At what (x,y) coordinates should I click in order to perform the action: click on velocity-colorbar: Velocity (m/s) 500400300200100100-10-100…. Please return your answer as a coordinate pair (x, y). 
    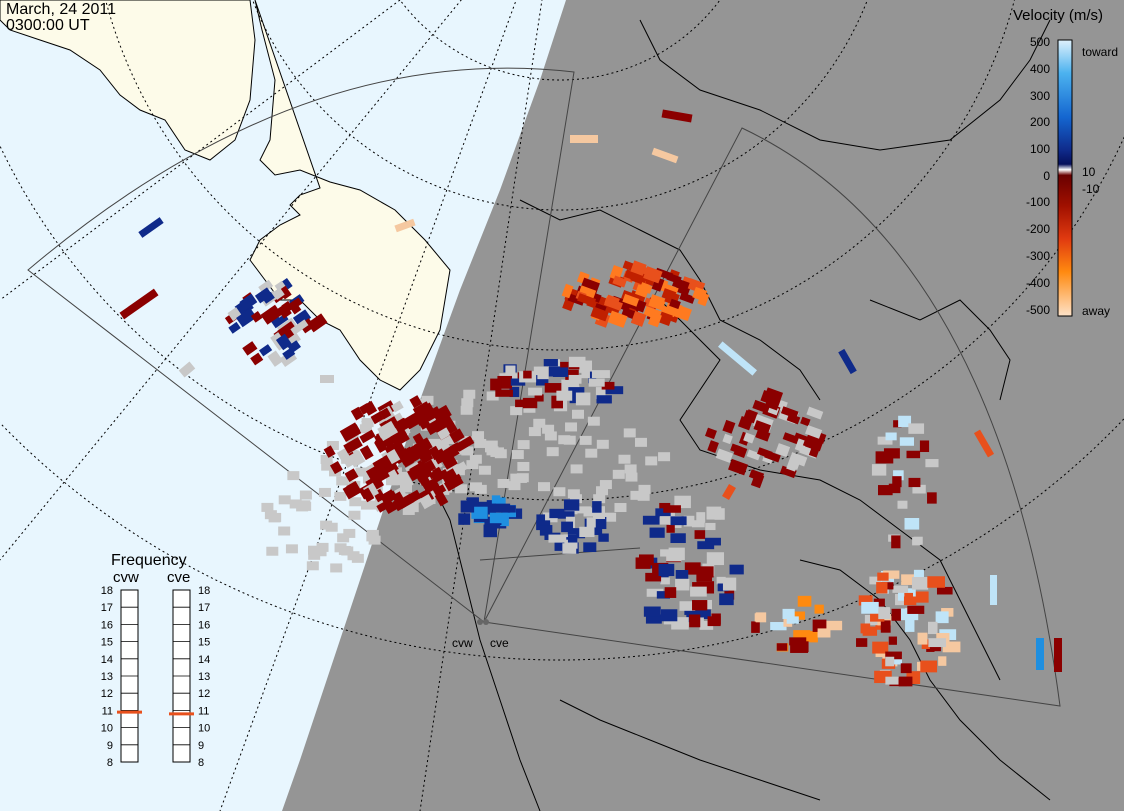
    Looking at the image, I should click on (1065, 162).